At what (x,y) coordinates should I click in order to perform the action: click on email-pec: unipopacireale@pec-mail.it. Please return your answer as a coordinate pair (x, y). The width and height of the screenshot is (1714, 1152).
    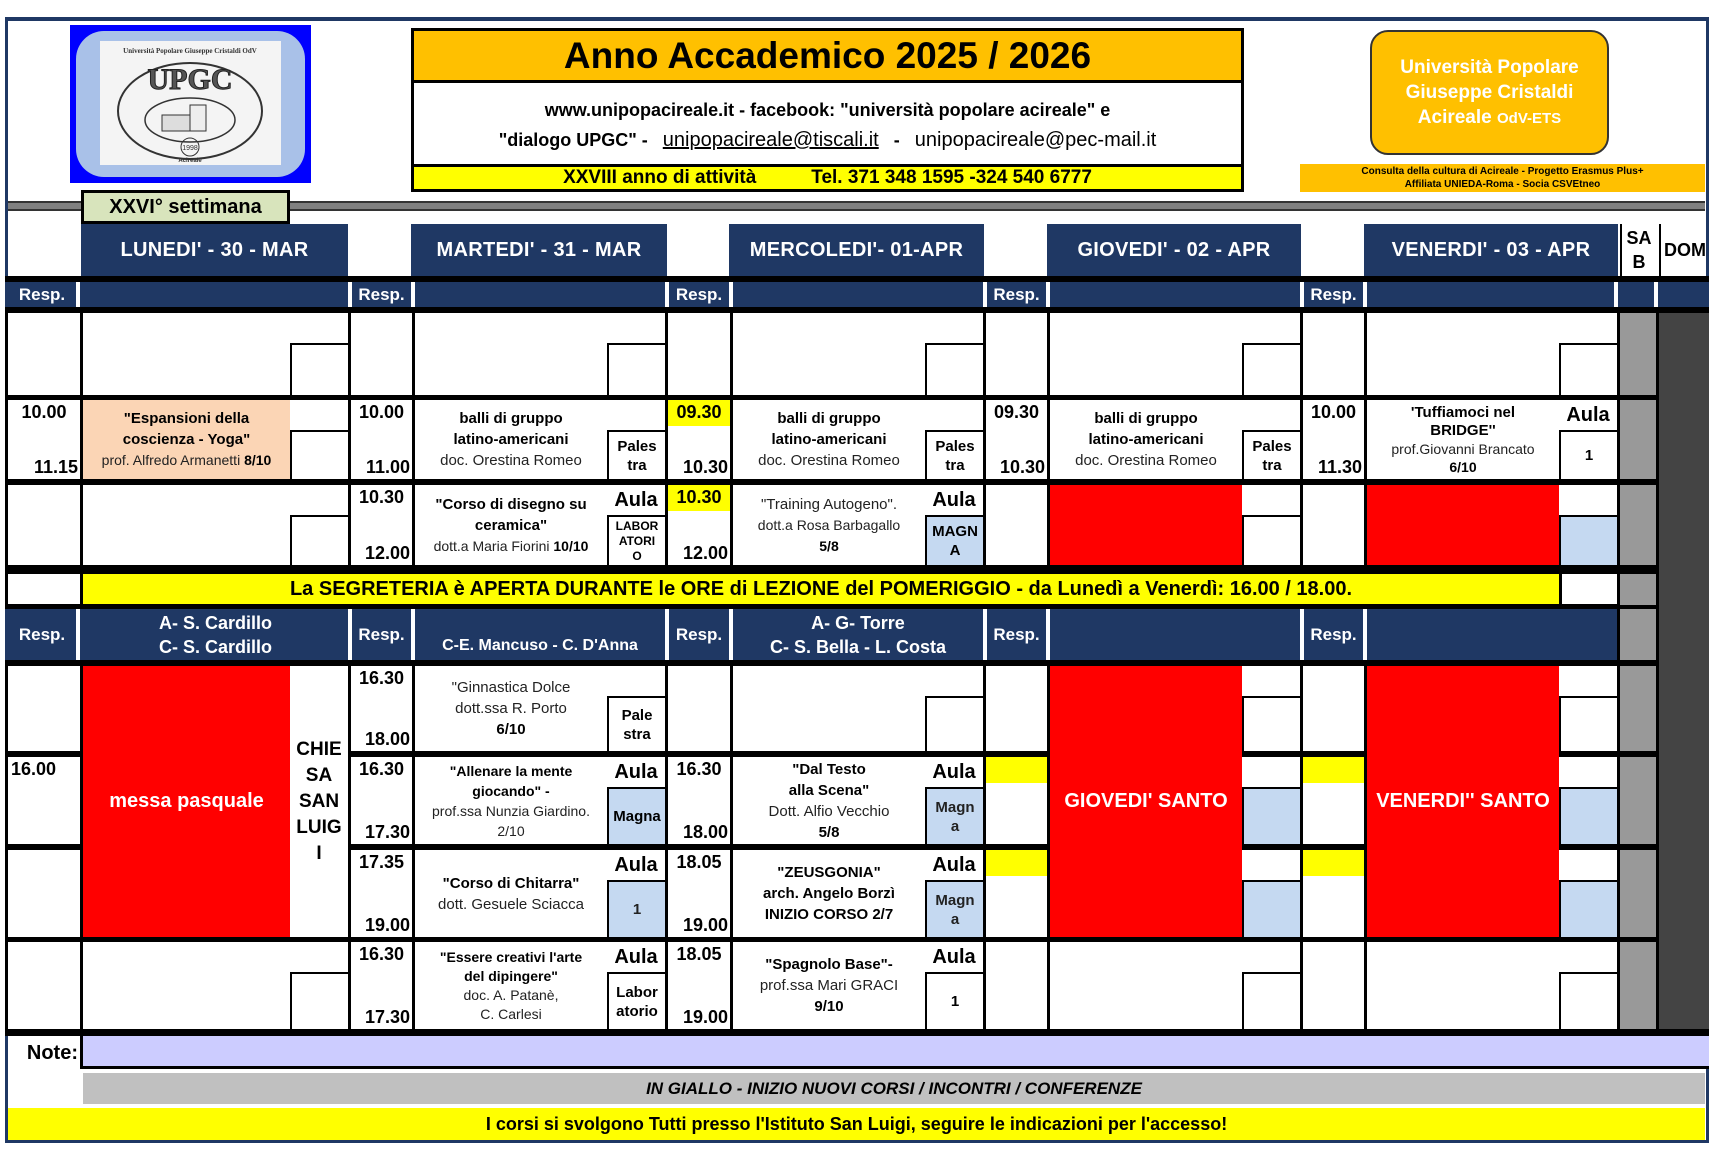
    Looking at the image, I should click on (1035, 140).